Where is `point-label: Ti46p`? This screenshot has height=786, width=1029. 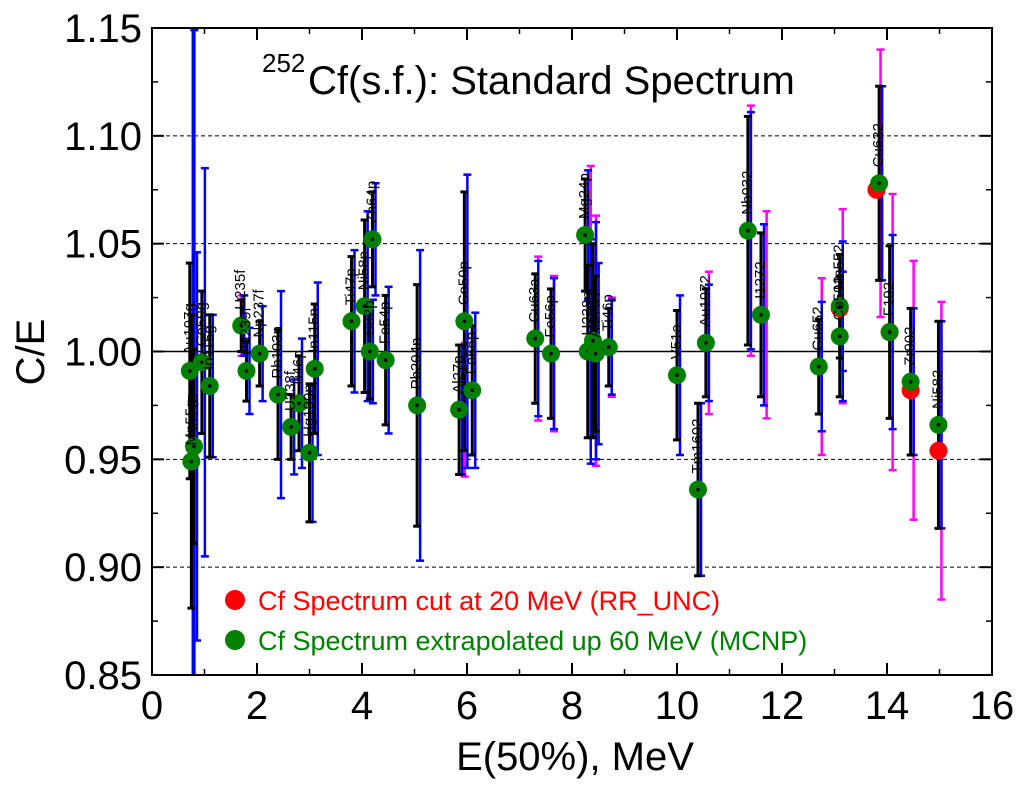
point-label: Ti46p is located at coordinates (298, 368).